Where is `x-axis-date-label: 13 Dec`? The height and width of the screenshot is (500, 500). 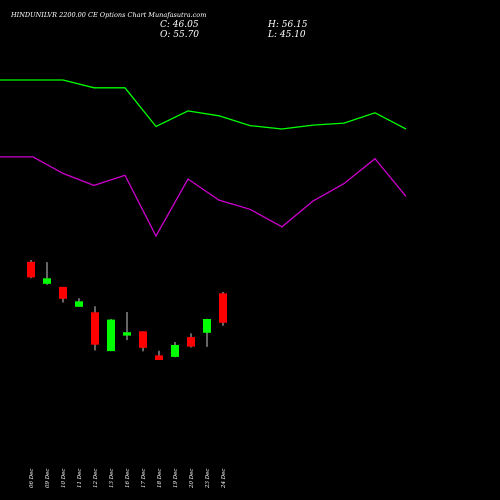 x-axis-date-label: 13 Dec is located at coordinates (112, 479).